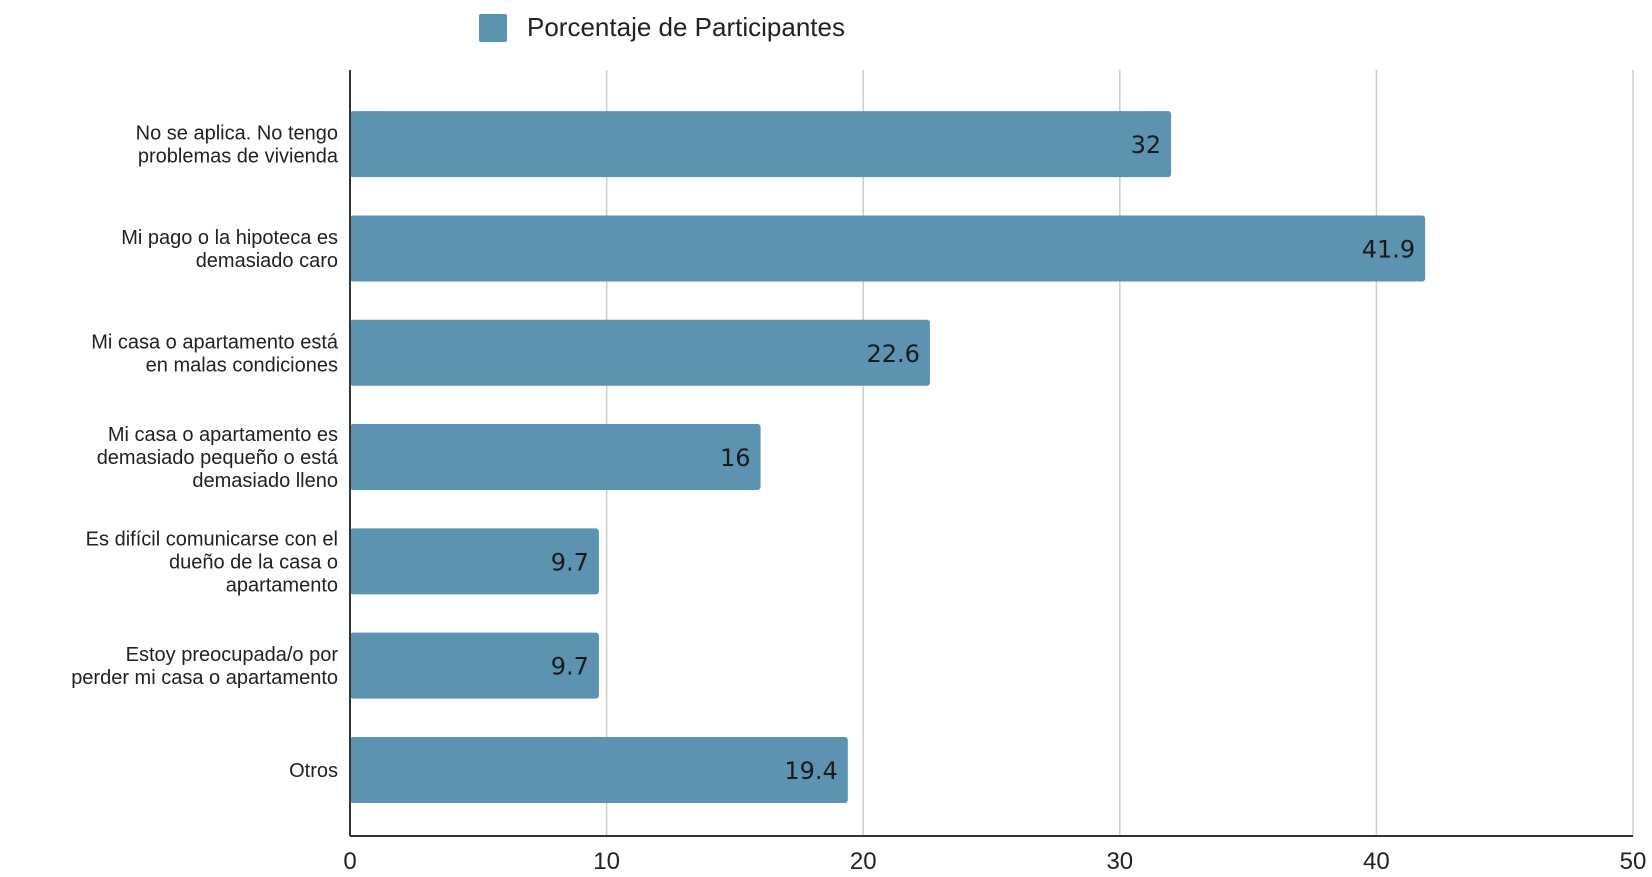 This screenshot has width=1652, height=877. I want to click on x-tick-label: 40, so click(1376, 861).